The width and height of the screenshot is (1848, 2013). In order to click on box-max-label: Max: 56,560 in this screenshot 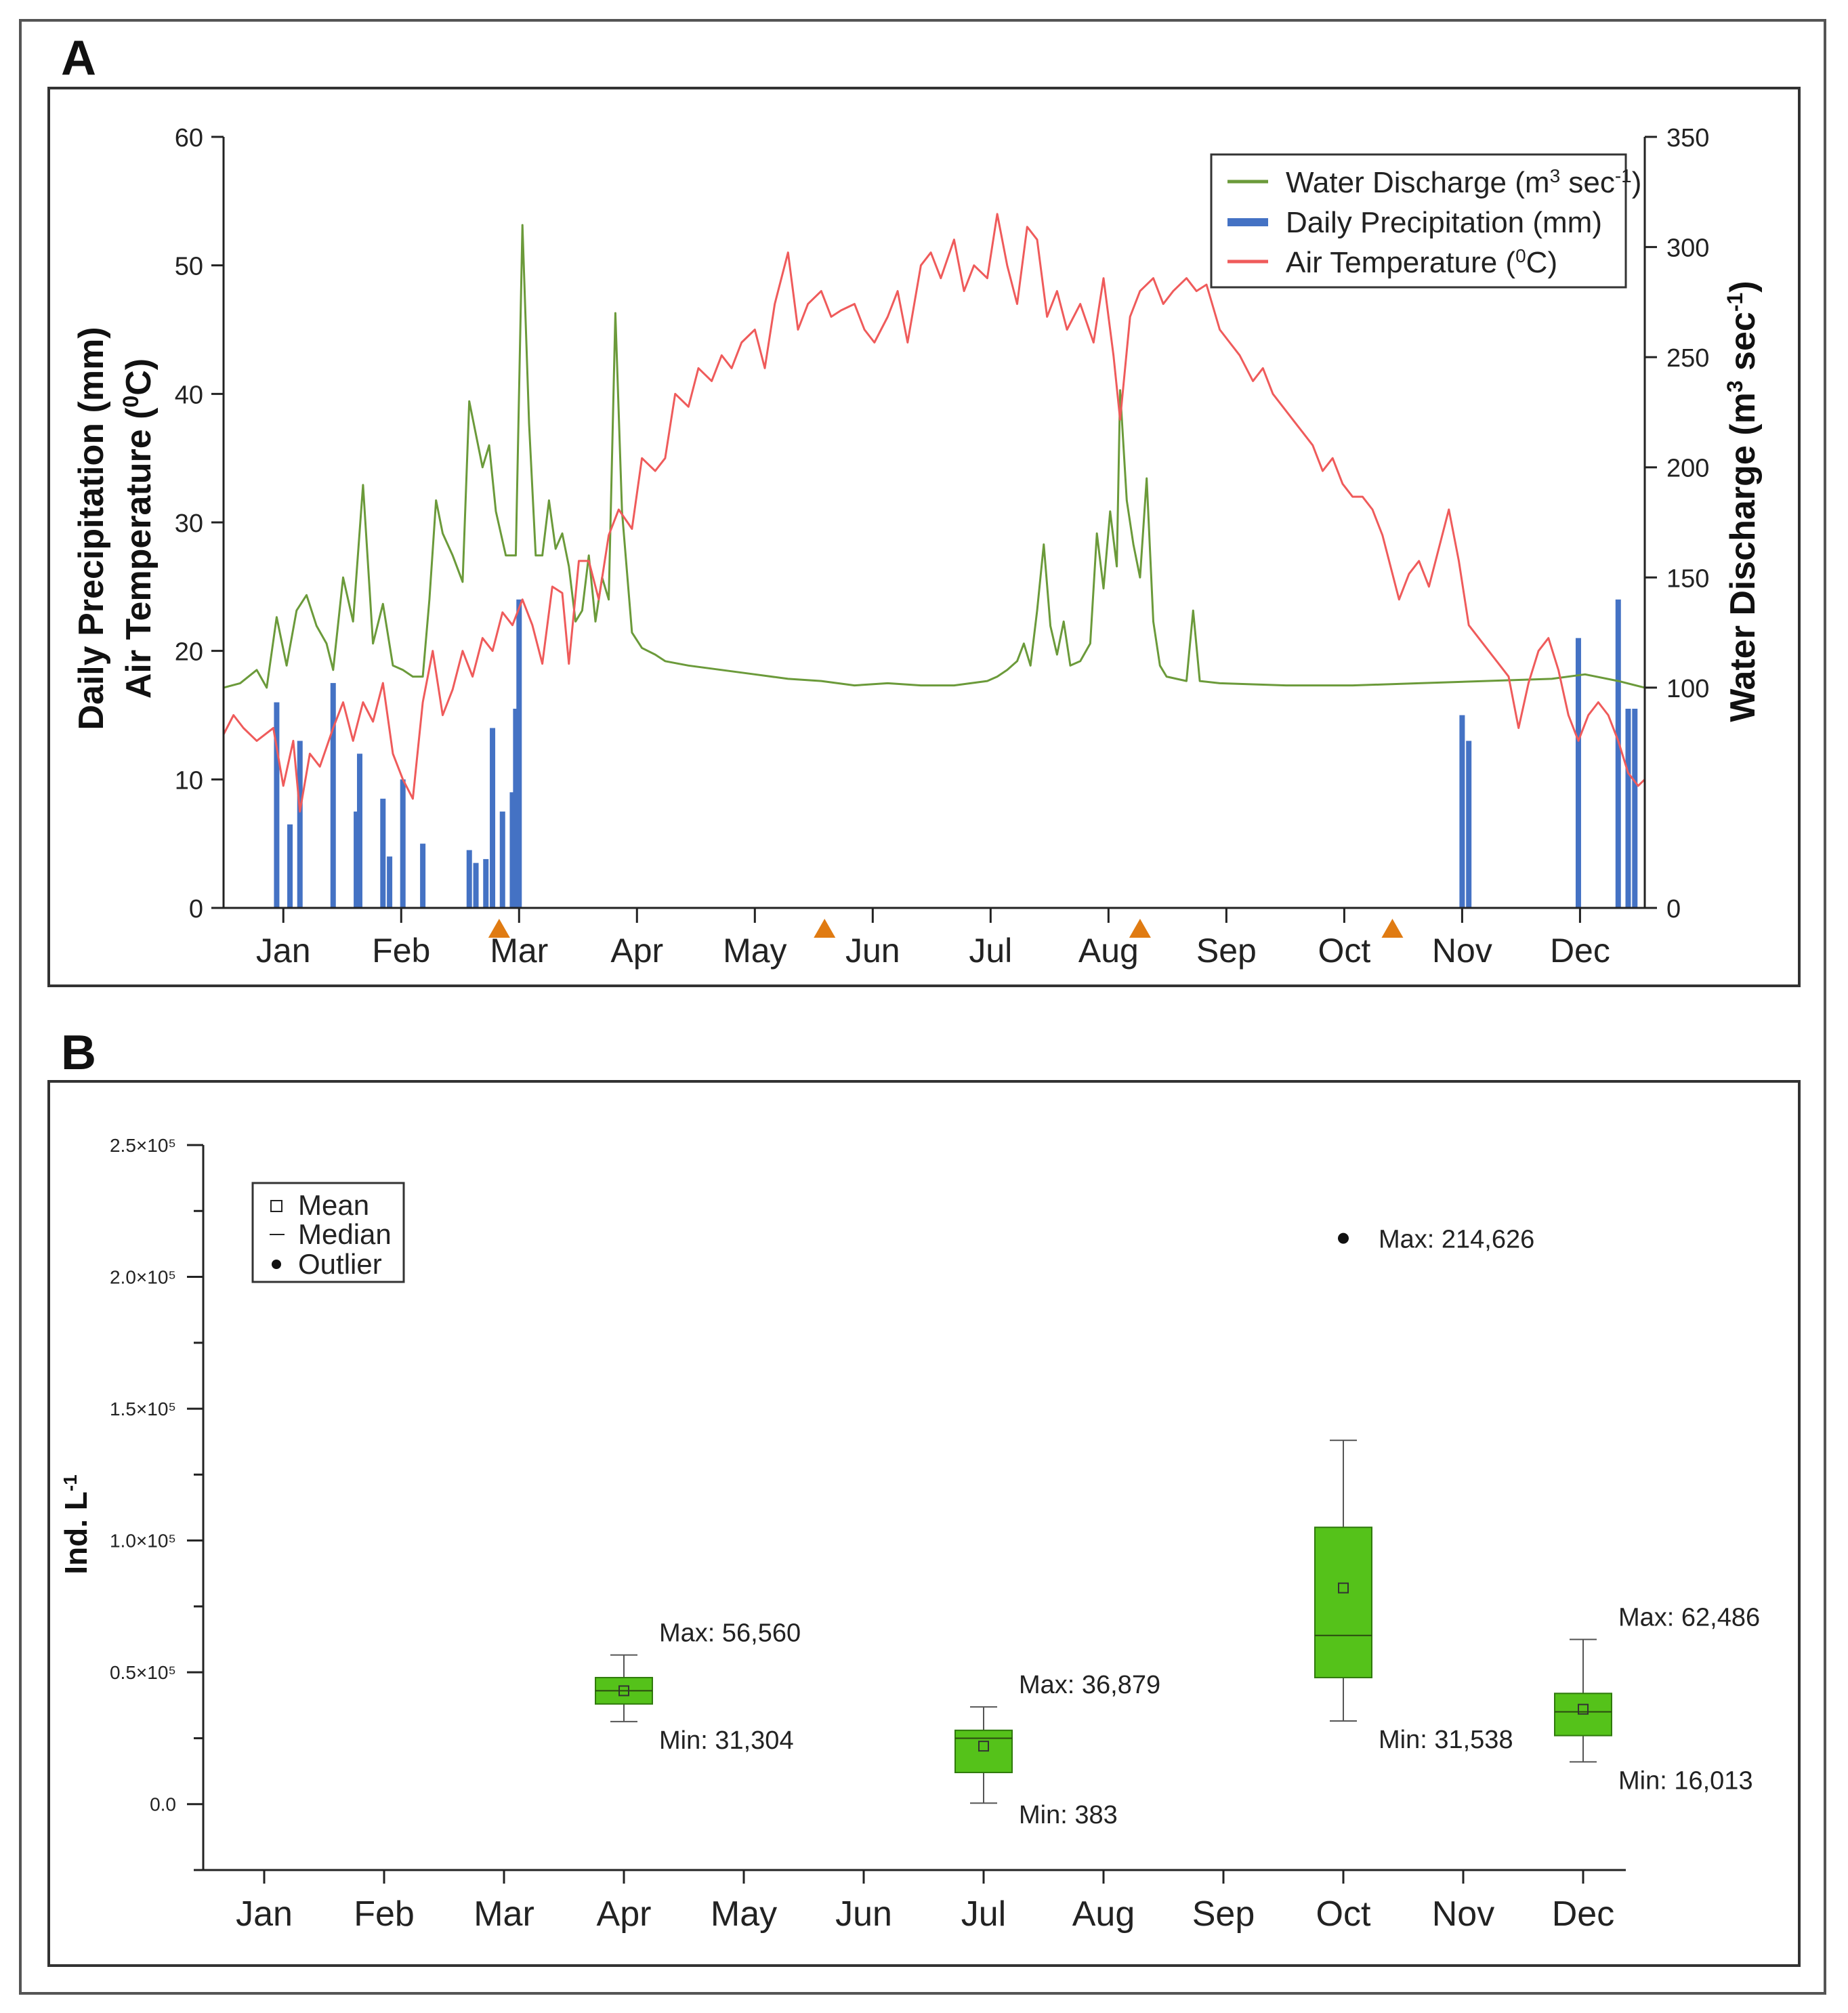, I will do `click(730, 1633)`.